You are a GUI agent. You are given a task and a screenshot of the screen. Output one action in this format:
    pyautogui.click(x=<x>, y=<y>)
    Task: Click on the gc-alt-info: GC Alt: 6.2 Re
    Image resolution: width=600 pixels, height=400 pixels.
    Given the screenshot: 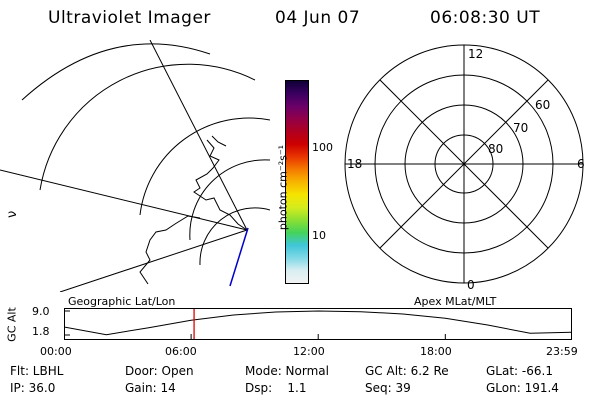 What is the action you would take?
    pyautogui.click(x=407, y=371)
    